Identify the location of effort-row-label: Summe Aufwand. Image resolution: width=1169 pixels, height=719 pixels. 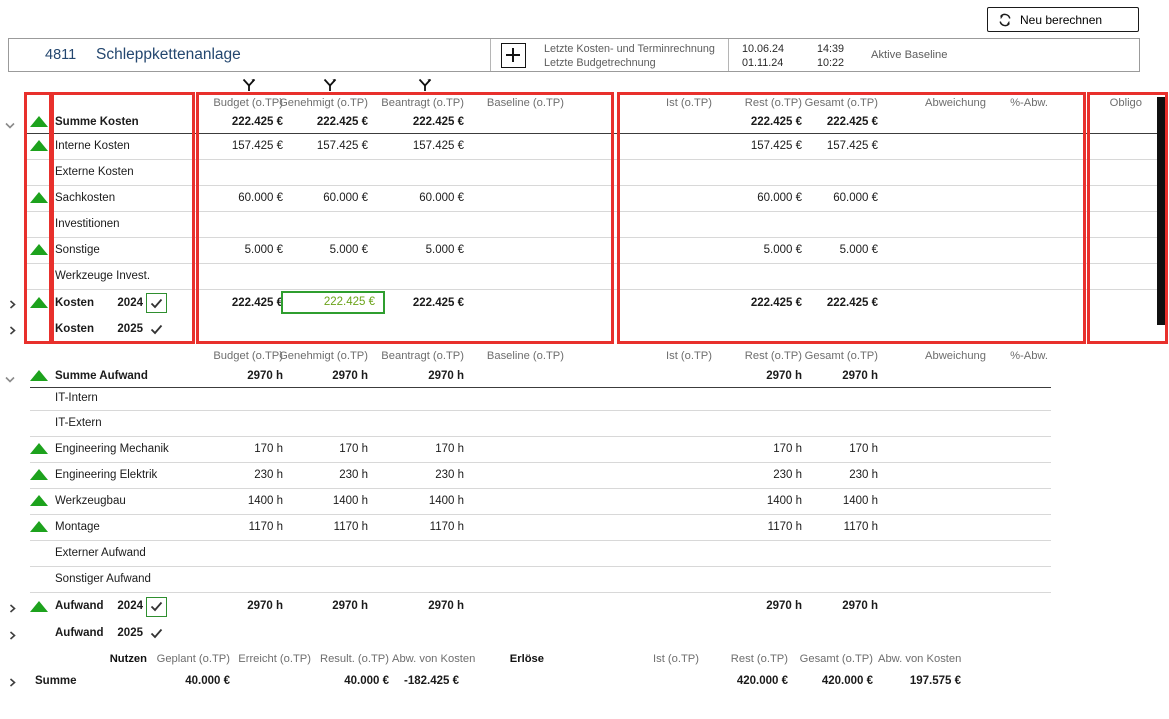
(101, 376).